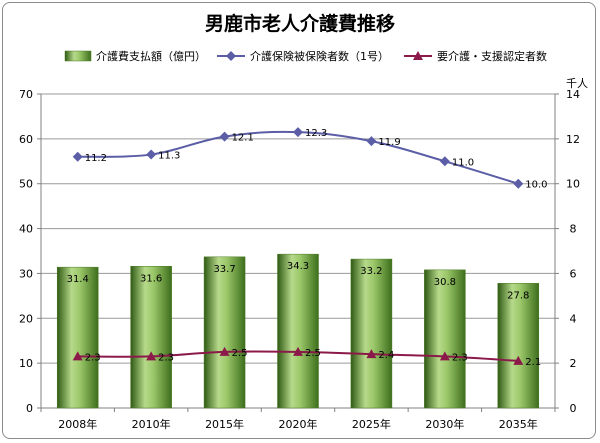 This screenshot has width=600, height=443. I want to click on bar-value-label: 33.7, so click(224, 269).